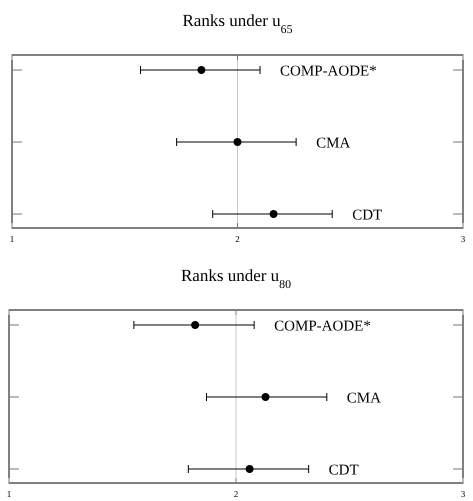  I want to click on chart-title: Ranks under u$_{80}$, so click(236, 278).